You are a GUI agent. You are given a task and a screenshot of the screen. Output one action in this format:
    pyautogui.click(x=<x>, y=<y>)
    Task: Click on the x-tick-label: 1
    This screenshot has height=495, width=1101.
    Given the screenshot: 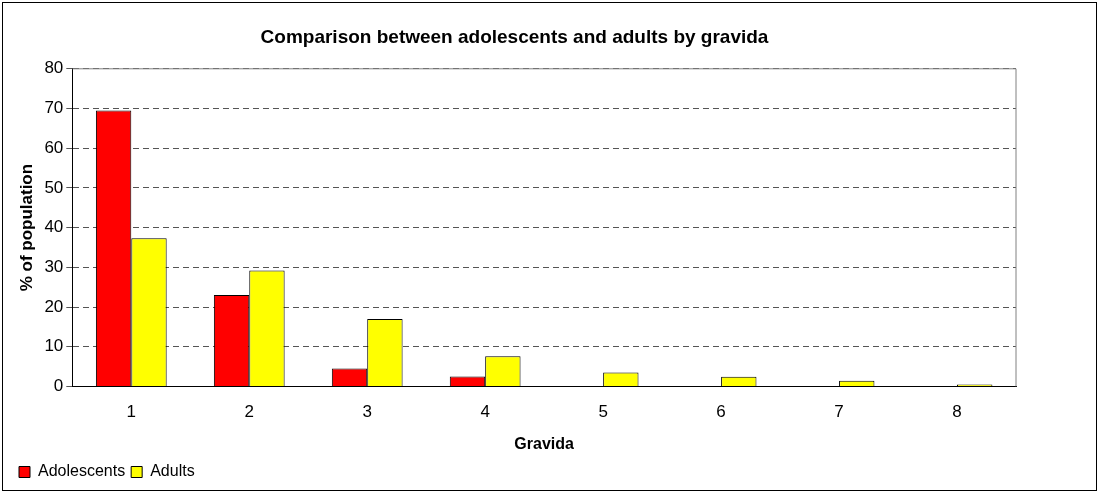 What is the action you would take?
    pyautogui.click(x=131, y=412)
    